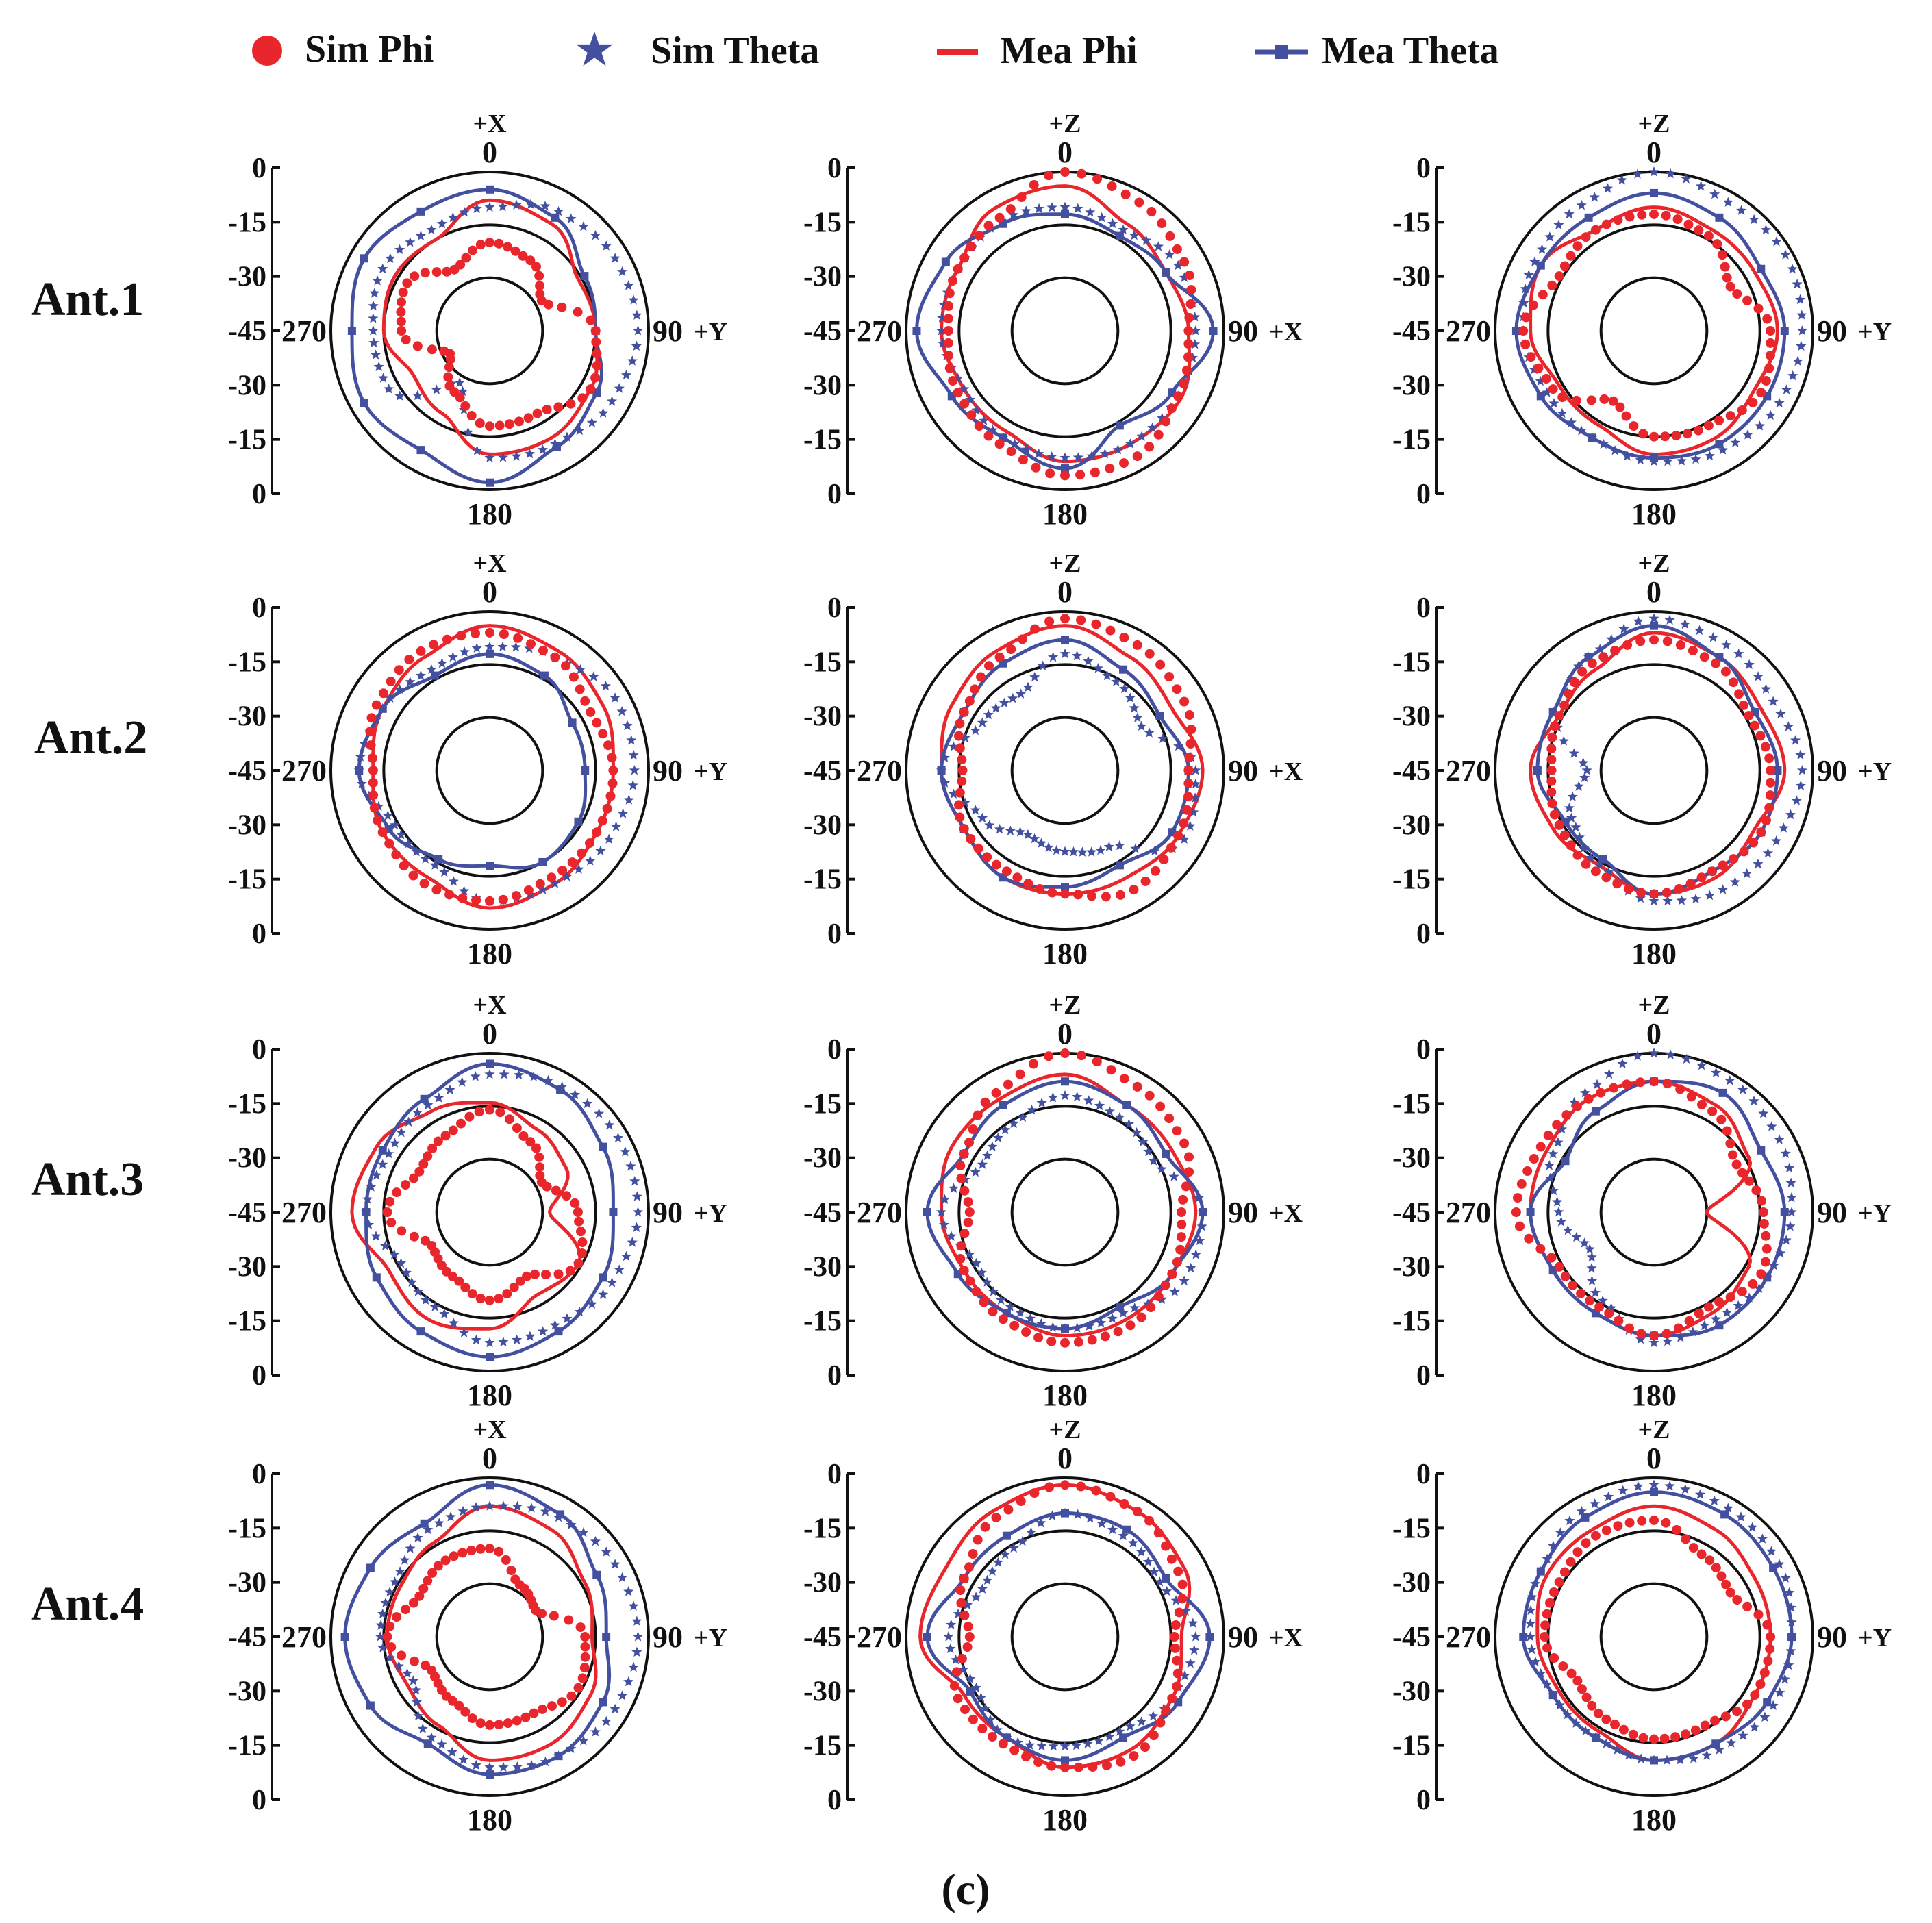  Describe the element at coordinates (370, 49) in the screenshot. I see `legend-label: Sim Phi` at that location.